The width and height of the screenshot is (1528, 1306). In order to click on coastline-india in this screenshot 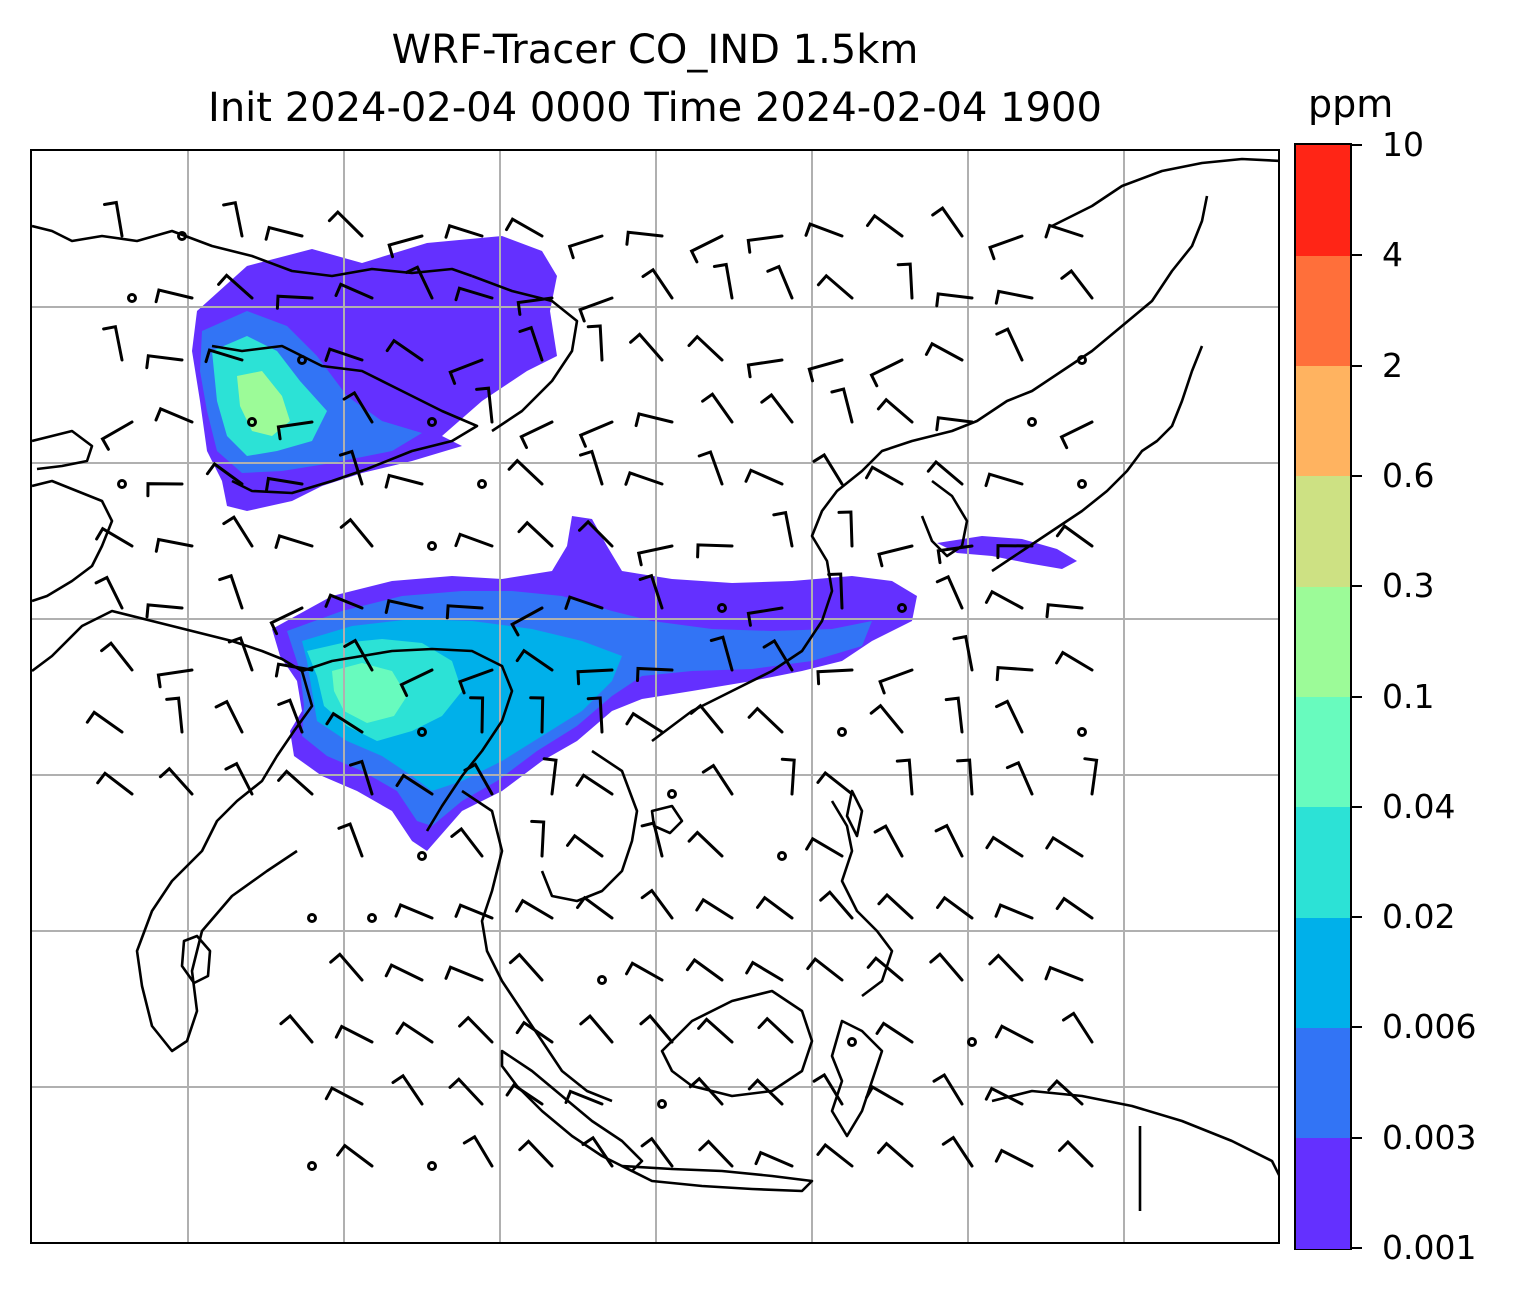, I will do `click(173, 831)`.